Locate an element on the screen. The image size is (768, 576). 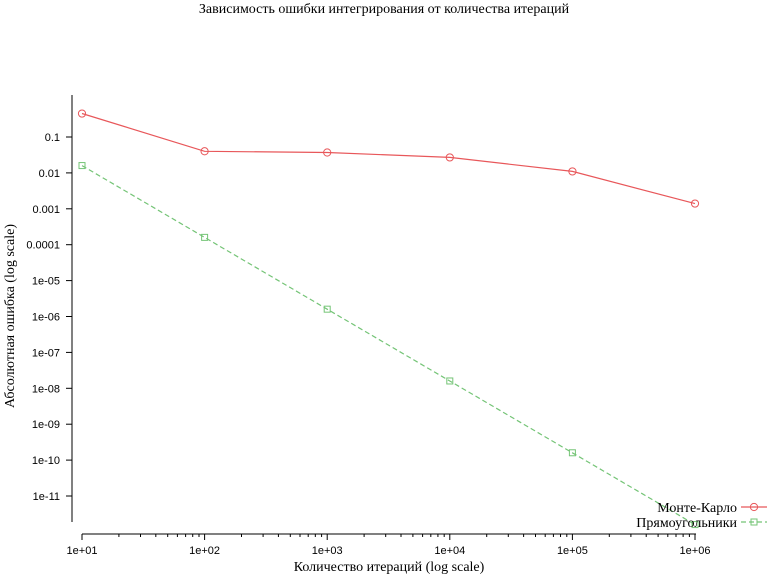
y-tick-label: 1e-07 is located at coordinates (46, 353).